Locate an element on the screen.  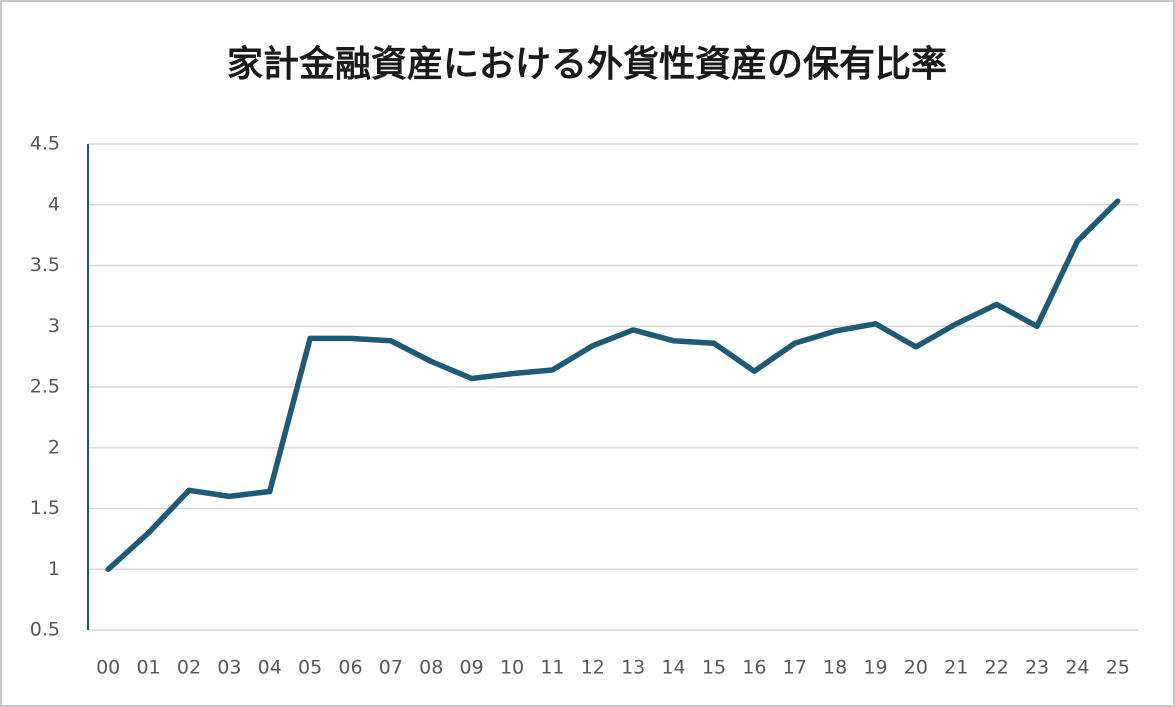
x-tick-label: 25 is located at coordinates (1118, 668).